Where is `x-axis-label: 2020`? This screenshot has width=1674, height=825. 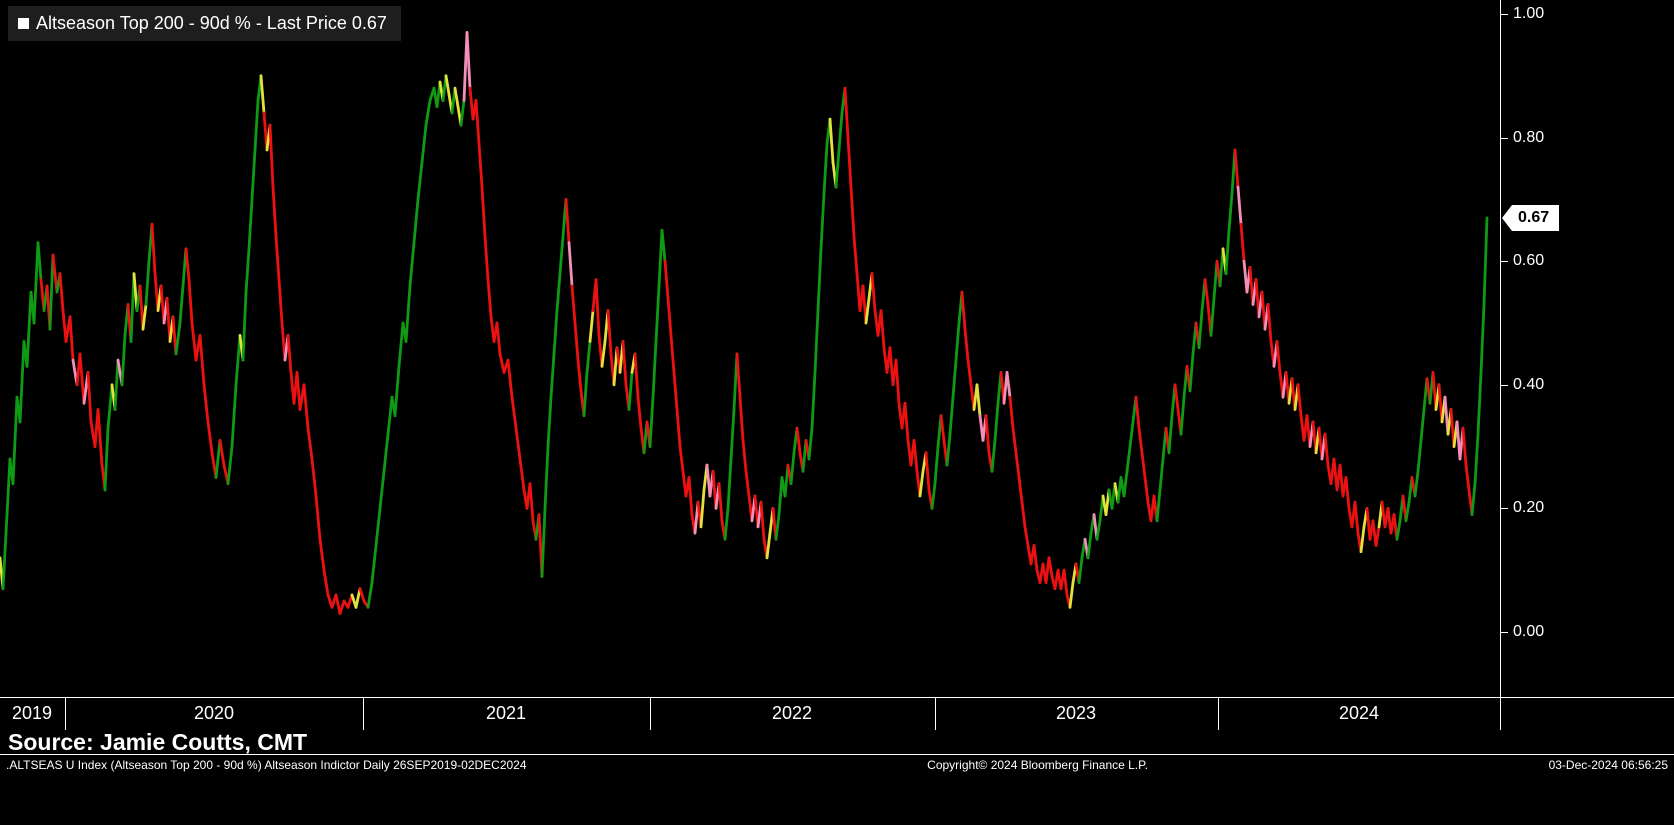 x-axis-label: 2020 is located at coordinates (214, 713).